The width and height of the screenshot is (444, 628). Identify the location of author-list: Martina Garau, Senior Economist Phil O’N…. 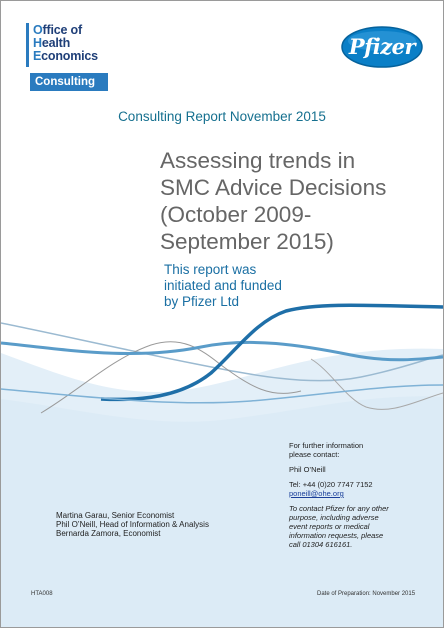
(132, 524).